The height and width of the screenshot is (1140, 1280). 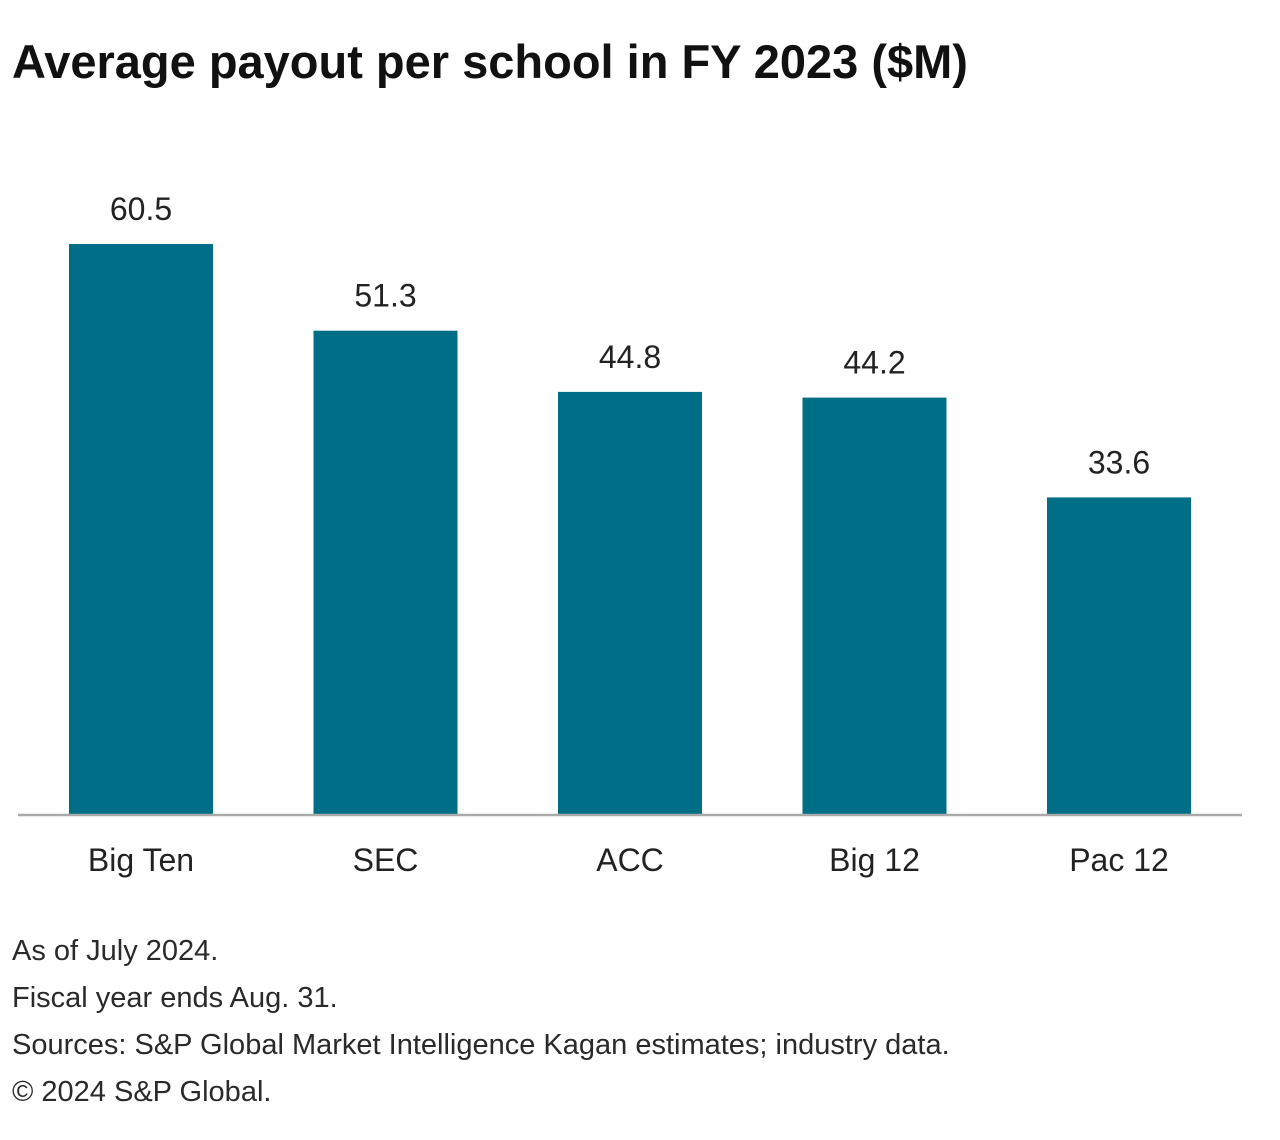 I want to click on bar-big-ten, so click(x=141, y=529).